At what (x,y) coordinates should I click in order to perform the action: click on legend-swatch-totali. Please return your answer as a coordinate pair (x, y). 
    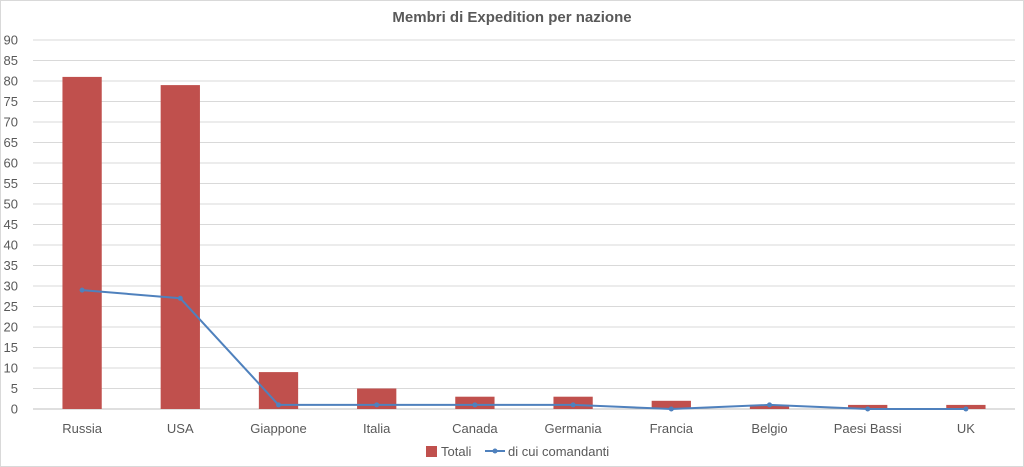
    Looking at the image, I should click on (431, 451).